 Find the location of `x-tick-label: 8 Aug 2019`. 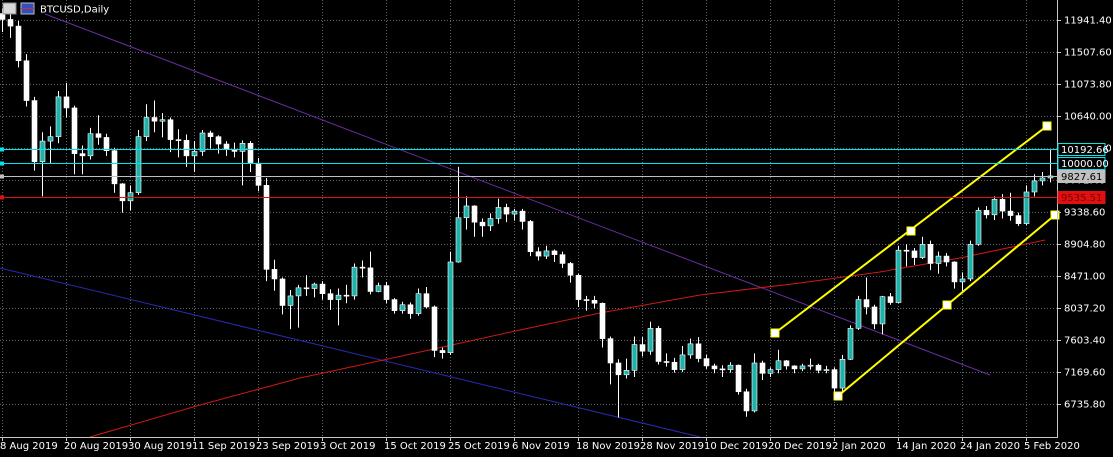

x-tick-label: 8 Aug 2019 is located at coordinates (29, 446).